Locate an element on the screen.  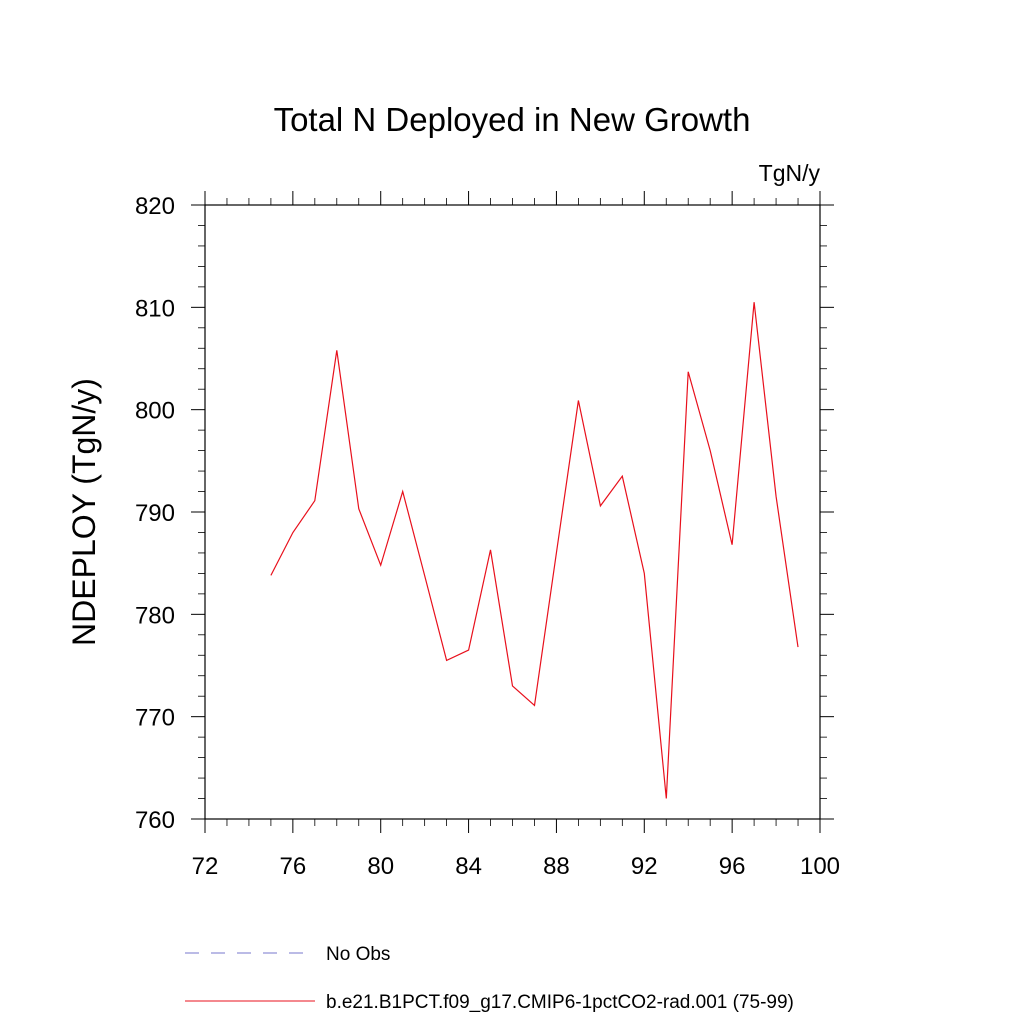
y-tick-label: 820 is located at coordinates (155, 206).